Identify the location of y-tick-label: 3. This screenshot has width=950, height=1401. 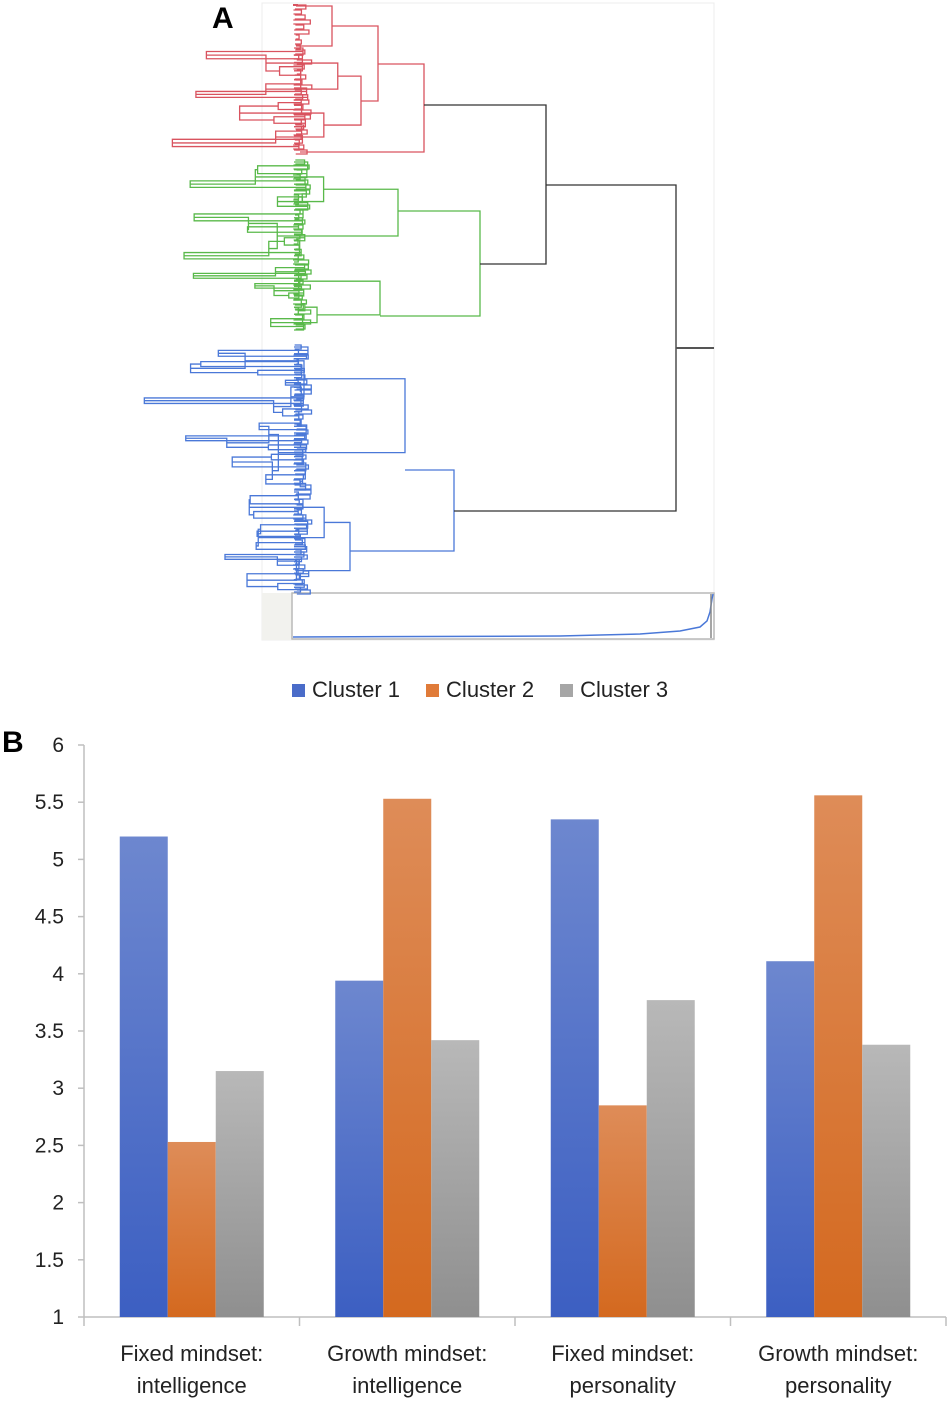
(58, 1088).